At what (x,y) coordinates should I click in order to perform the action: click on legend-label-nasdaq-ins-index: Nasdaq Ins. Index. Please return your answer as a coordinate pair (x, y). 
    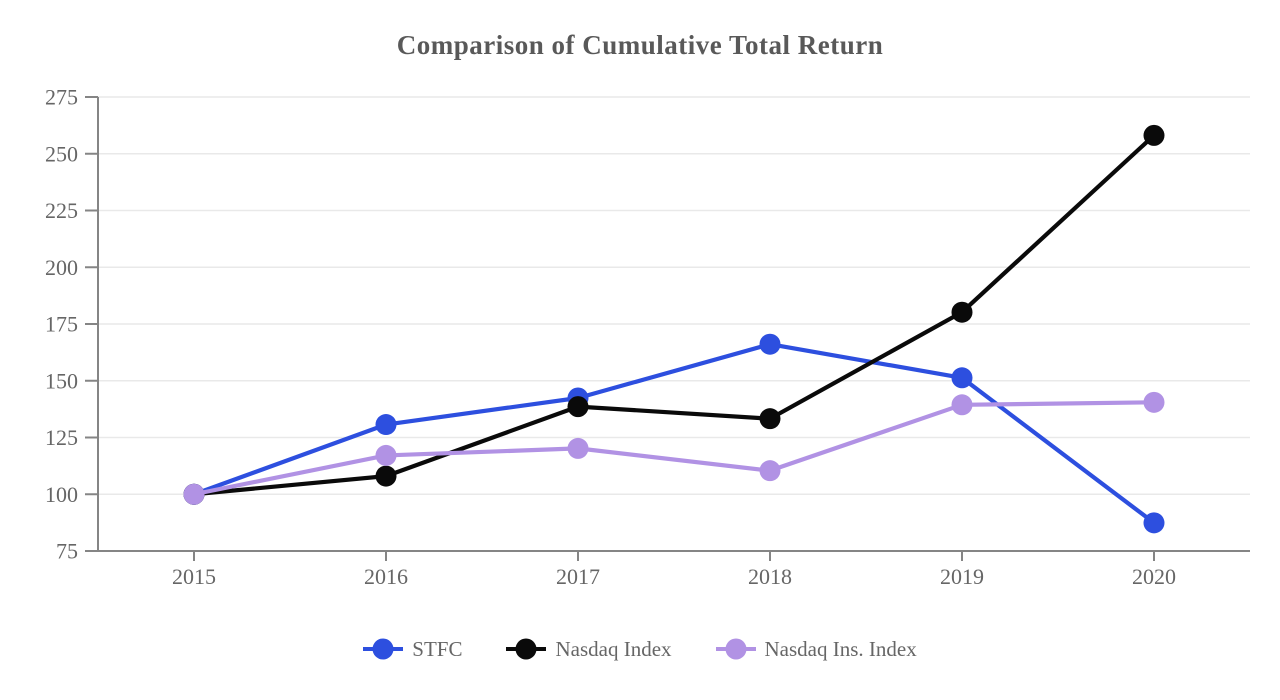
    Looking at the image, I should click on (840, 648).